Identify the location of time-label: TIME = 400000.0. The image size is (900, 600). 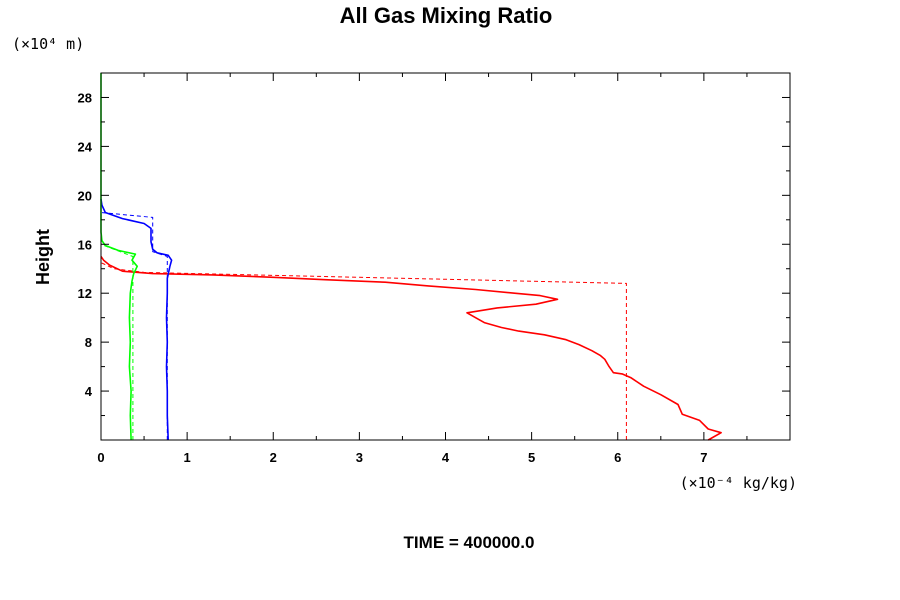
(469, 542).